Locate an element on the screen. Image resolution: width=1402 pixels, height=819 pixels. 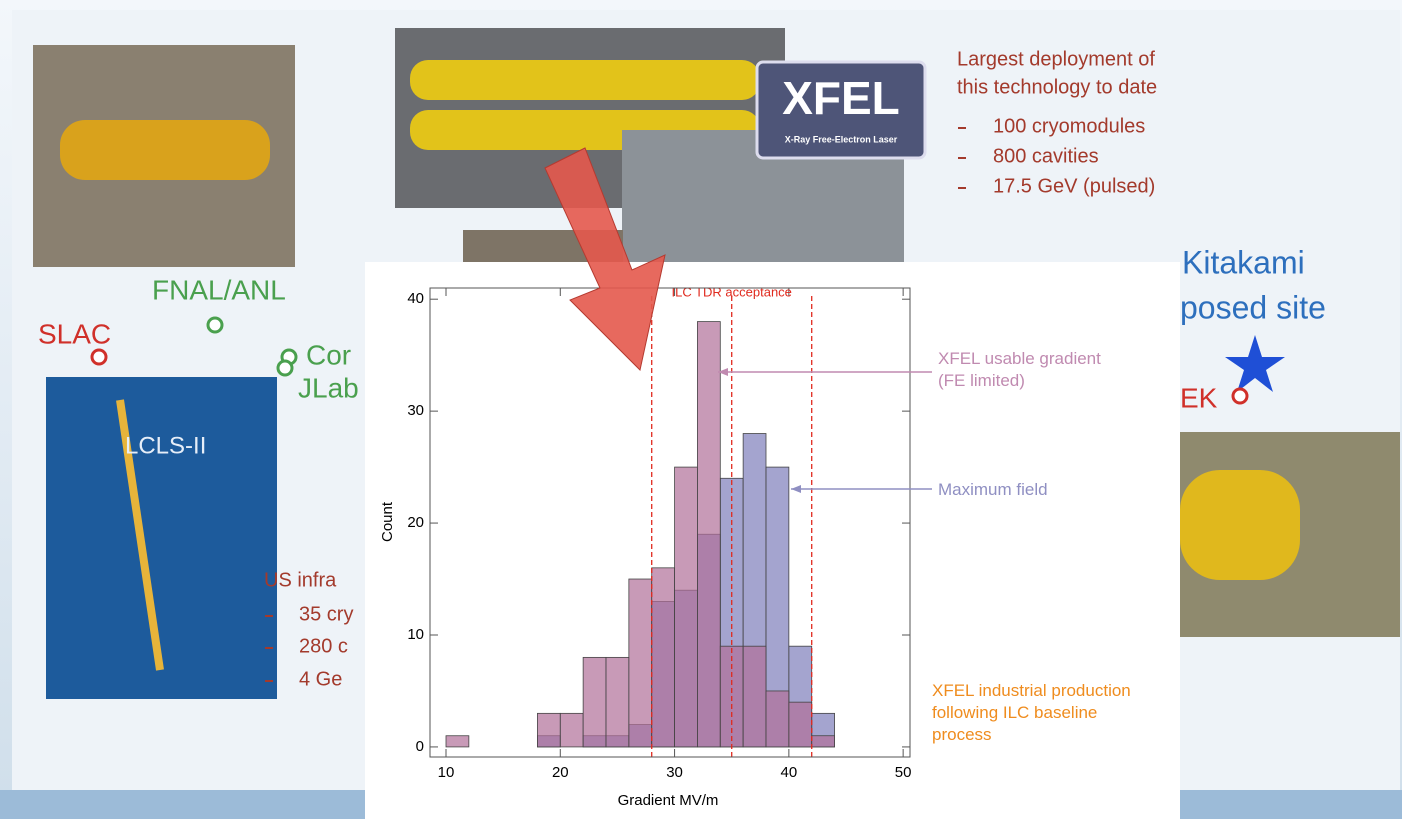
x-tick-label: 50 is located at coordinates (903, 772).